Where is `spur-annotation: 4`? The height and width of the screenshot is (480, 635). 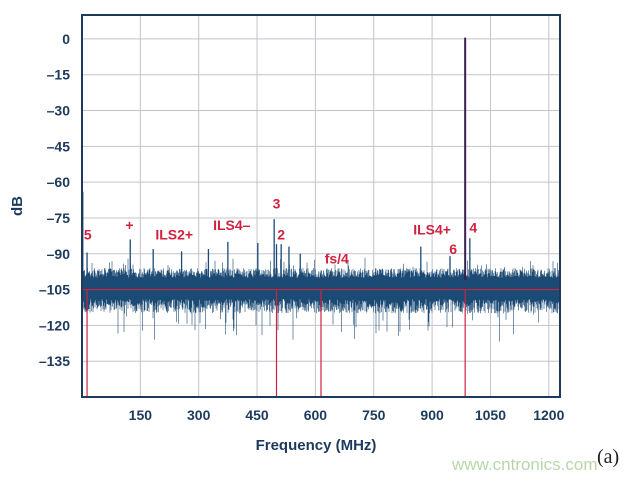
spur-annotation: 4 is located at coordinates (473, 227).